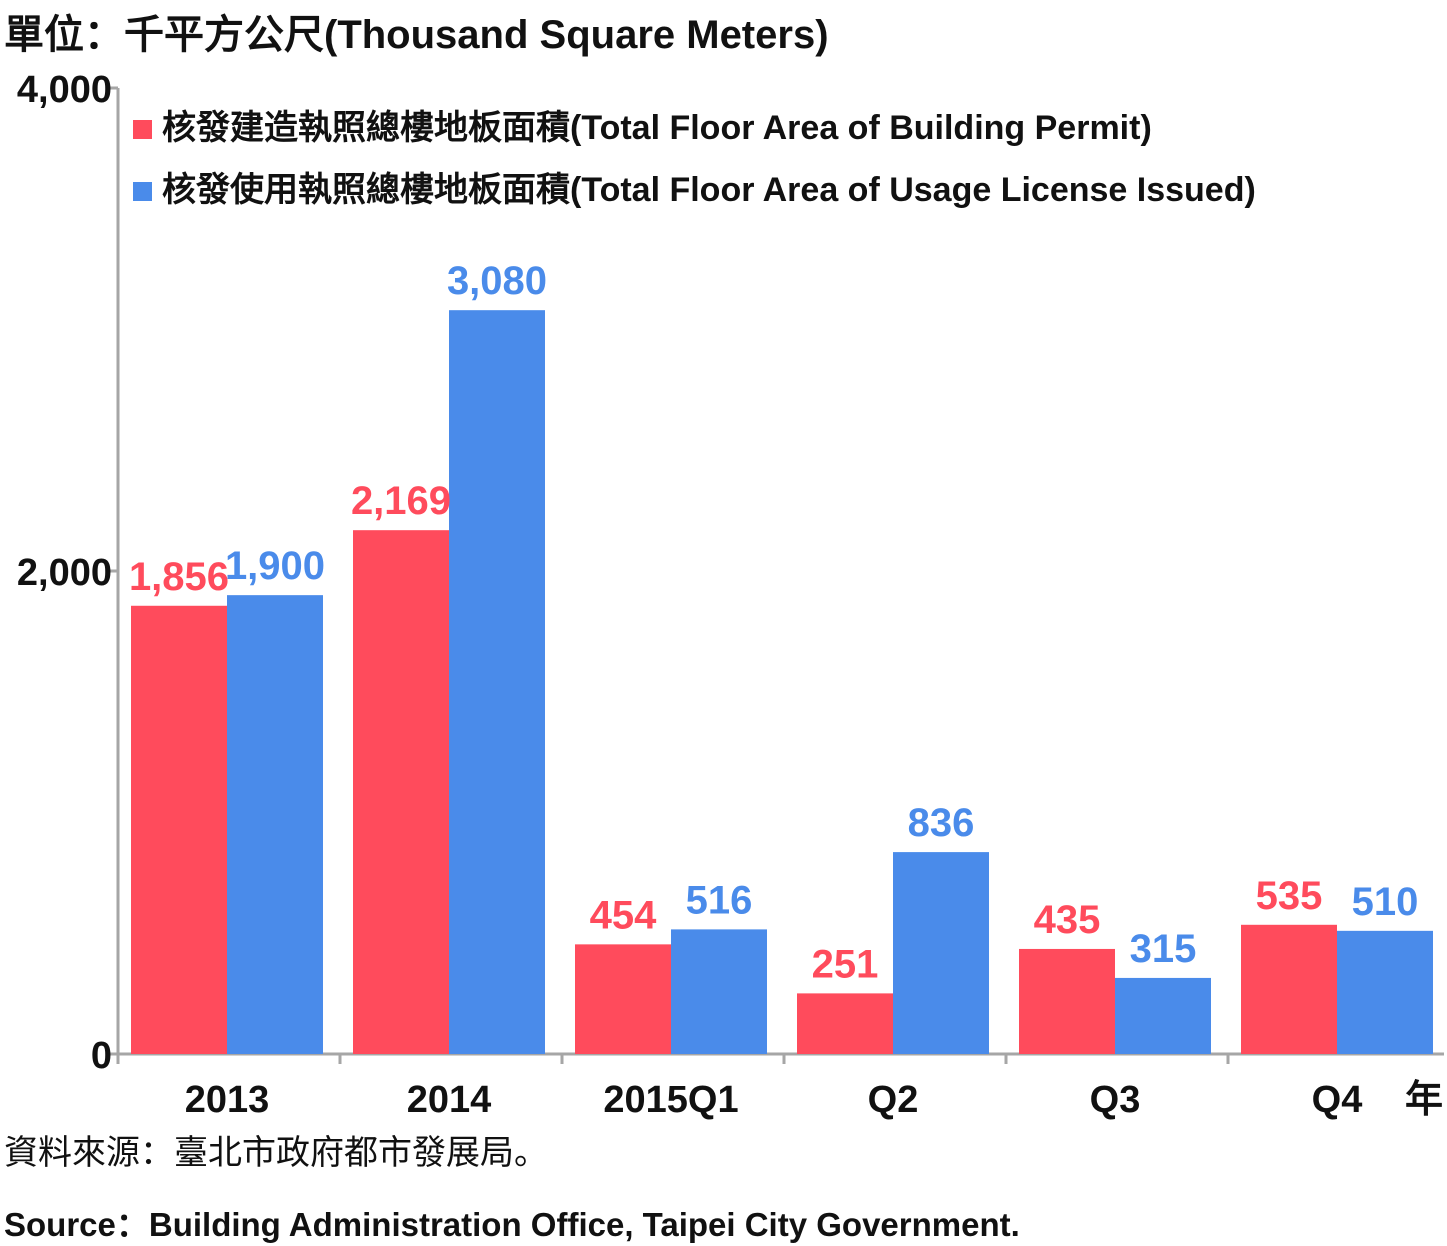  Describe the element at coordinates (670, 1100) in the screenshot. I see `x-tick-label: 2015Q1` at that location.